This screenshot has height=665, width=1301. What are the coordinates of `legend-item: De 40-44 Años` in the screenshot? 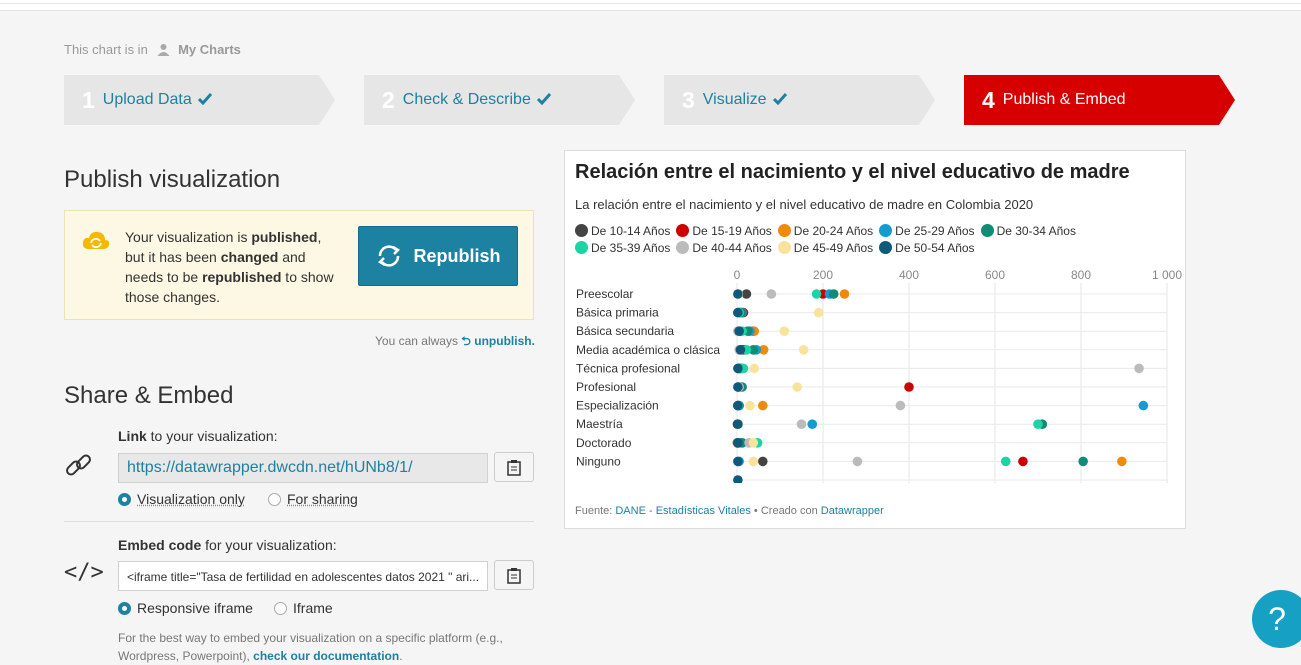 It's located at (723, 248).